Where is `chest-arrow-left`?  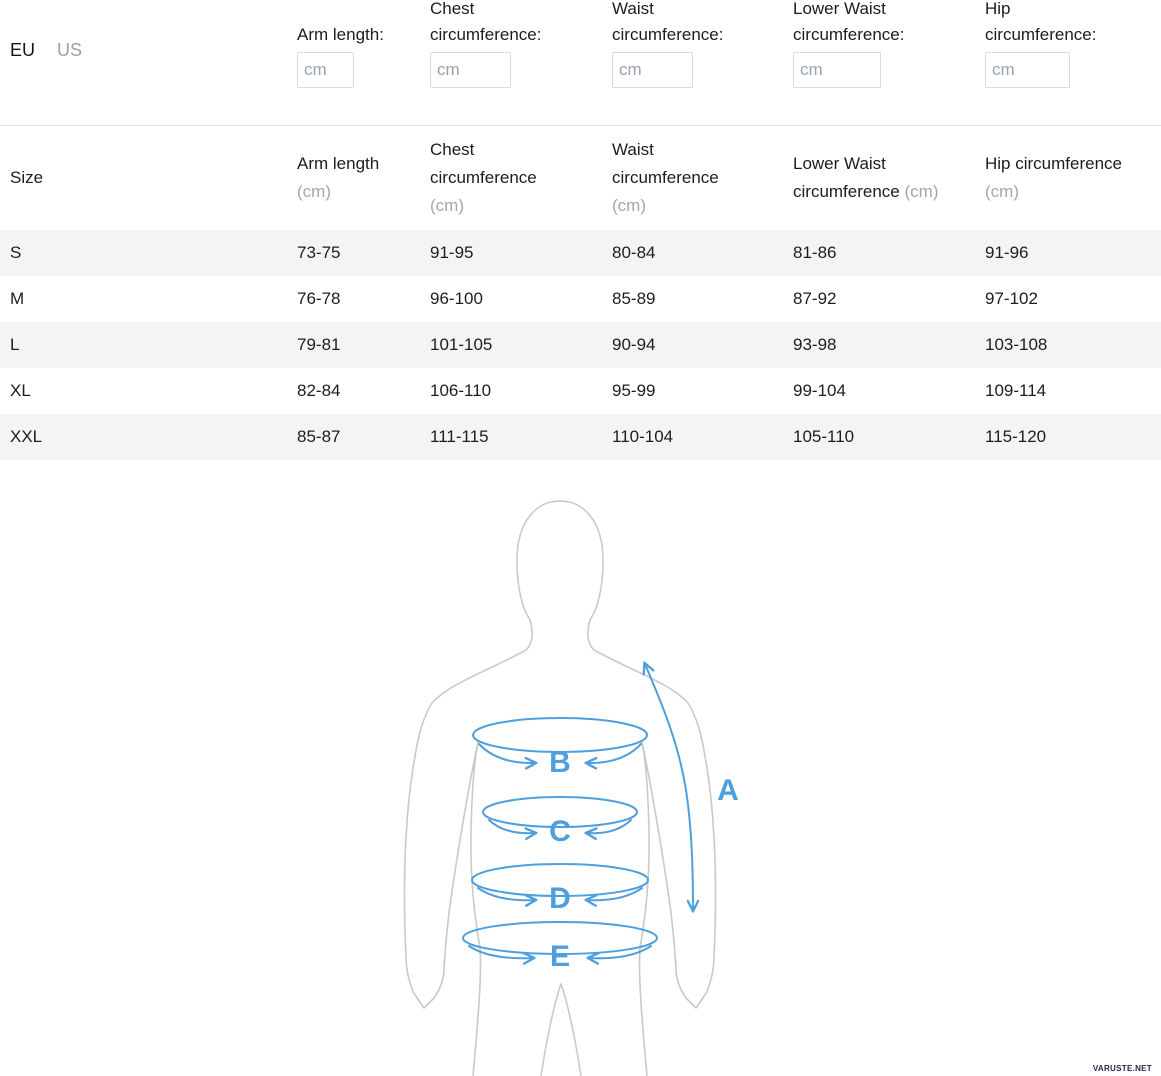
chest-arrow-left is located at coordinates (506, 753).